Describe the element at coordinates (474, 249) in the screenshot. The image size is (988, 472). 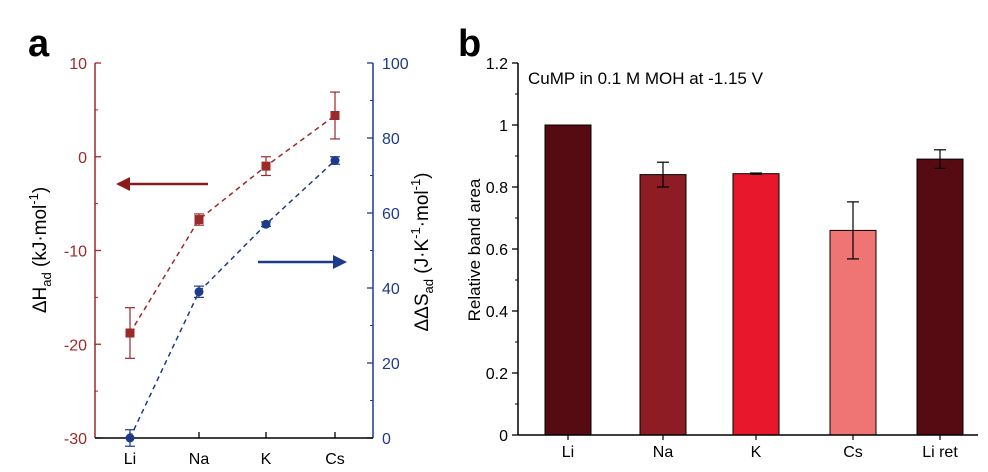
I see `panel-b-ylabel: Relative band area` at that location.